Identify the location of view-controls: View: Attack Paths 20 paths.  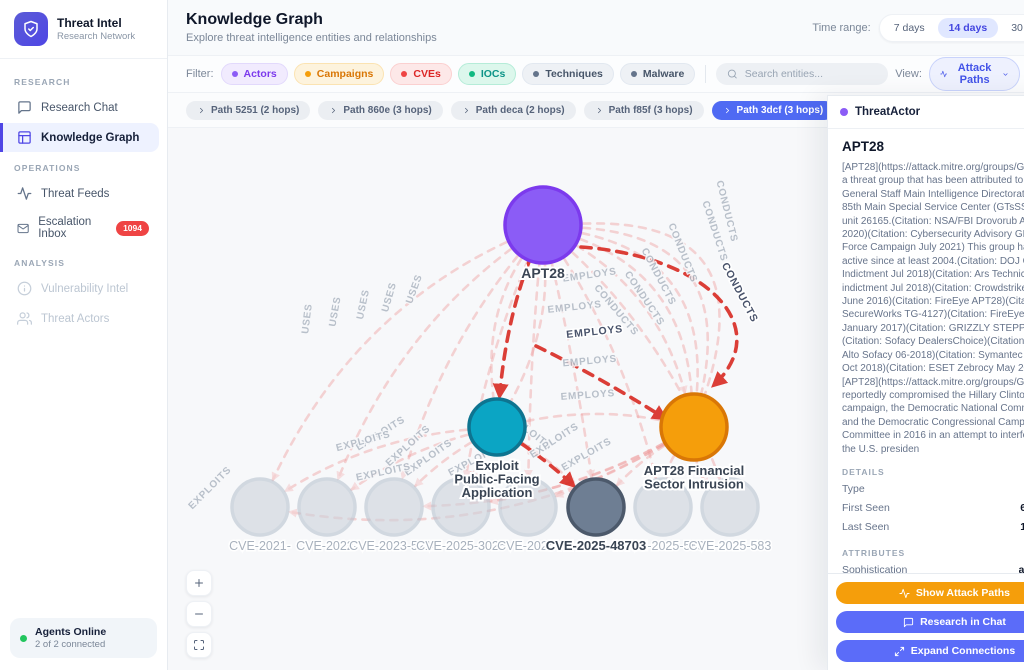
(959, 74).